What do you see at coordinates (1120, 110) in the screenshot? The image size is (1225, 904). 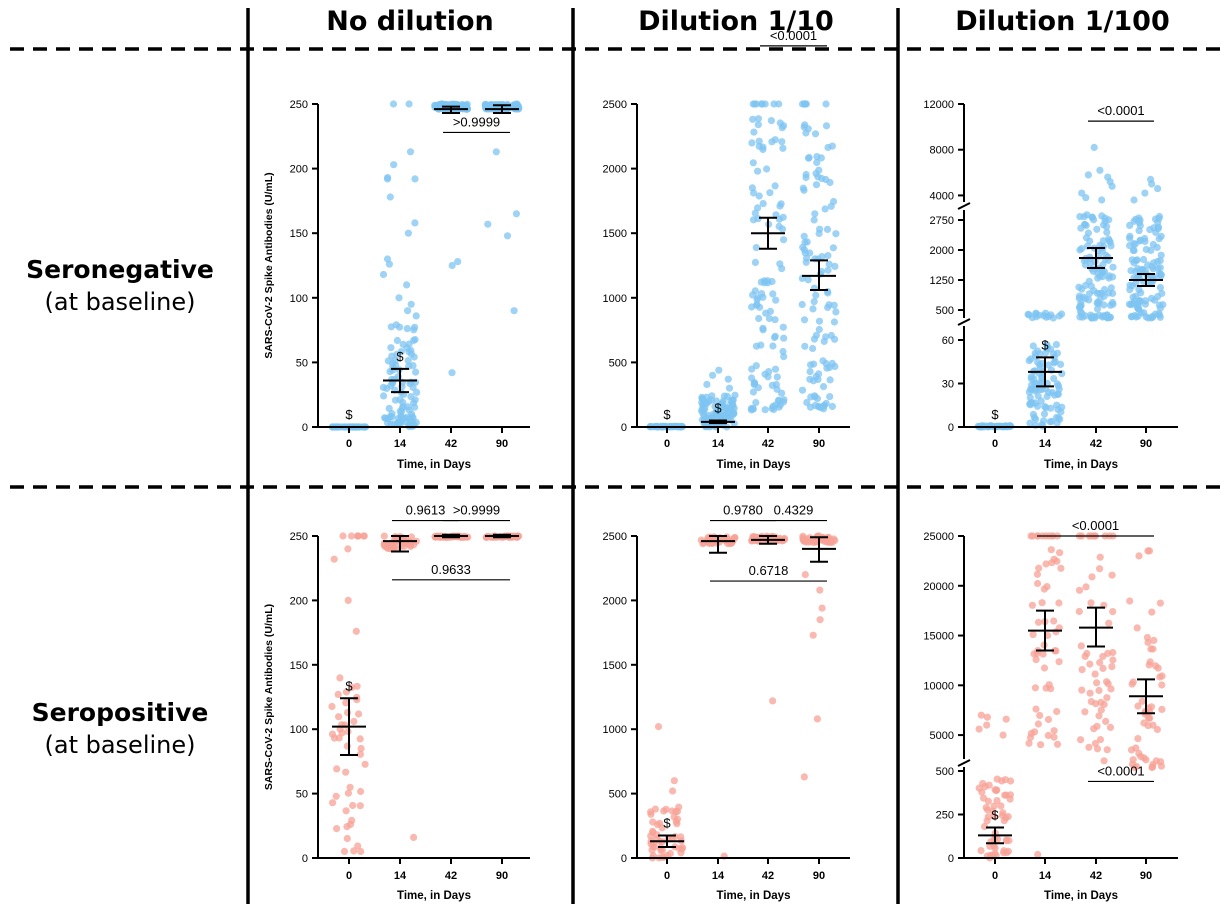 I see `p-value-label: <0.0001` at bounding box center [1120, 110].